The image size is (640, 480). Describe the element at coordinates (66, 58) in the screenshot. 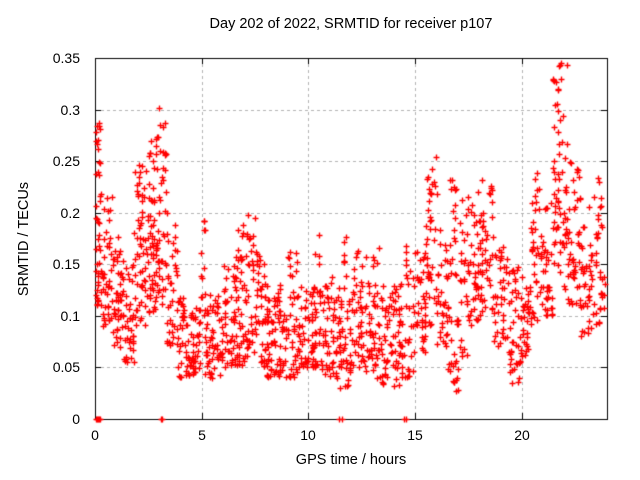

I see `y-tick-label: 0.35` at that location.